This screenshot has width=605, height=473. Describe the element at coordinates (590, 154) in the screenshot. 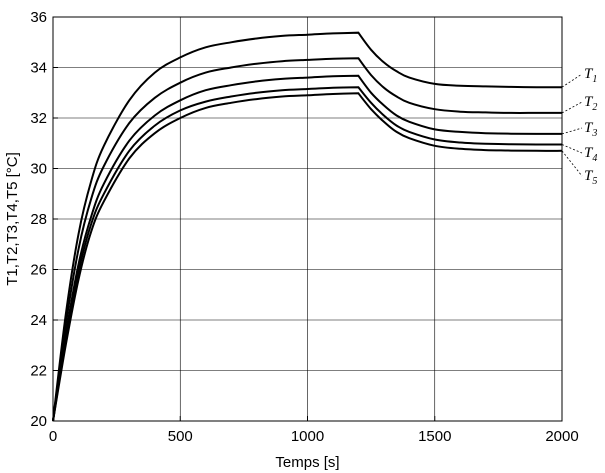

I see `series-label-4: T4` at that location.